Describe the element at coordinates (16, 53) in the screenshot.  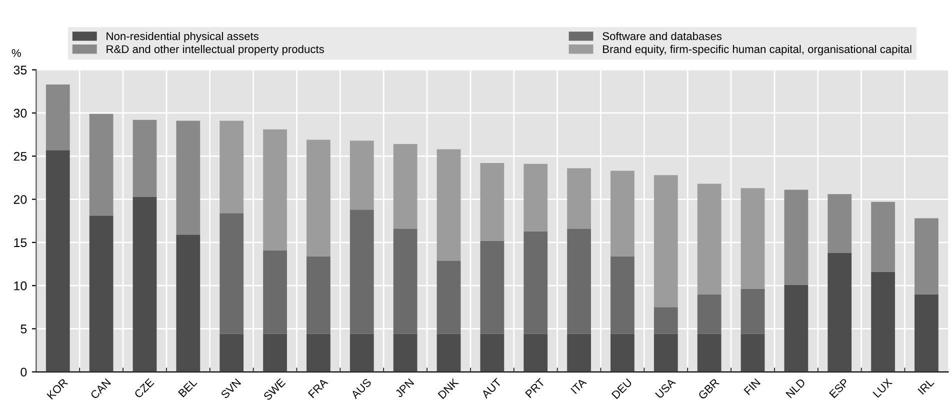
I see `y-axis-title: %` at that location.